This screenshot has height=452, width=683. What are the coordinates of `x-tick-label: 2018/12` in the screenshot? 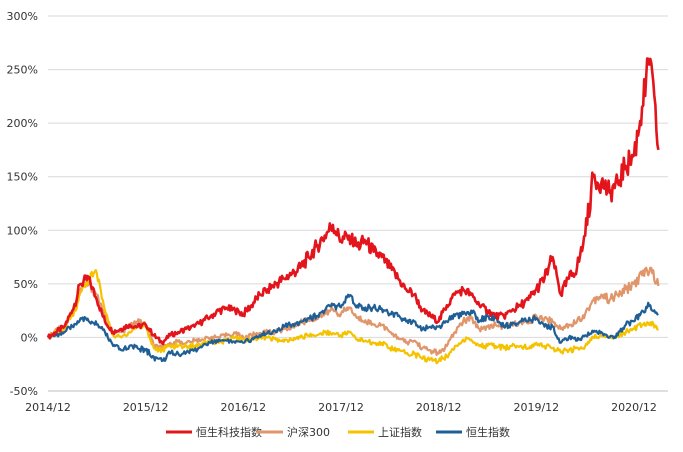 It's located at (439, 407).